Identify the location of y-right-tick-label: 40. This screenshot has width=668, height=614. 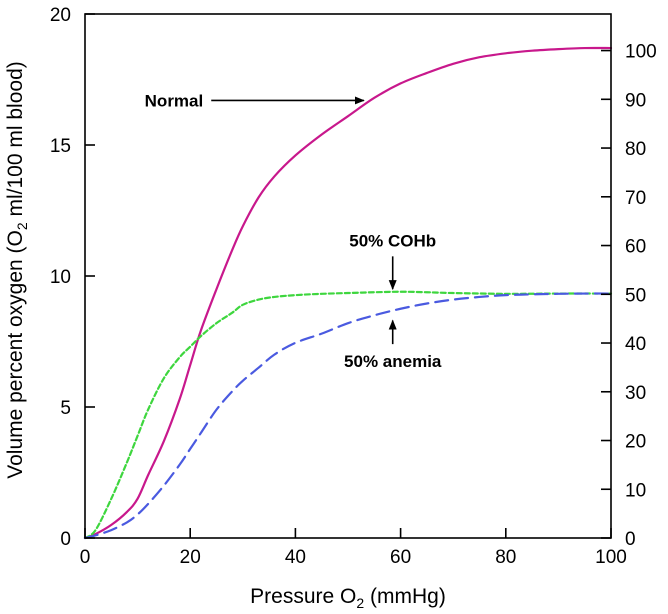
(635, 344).